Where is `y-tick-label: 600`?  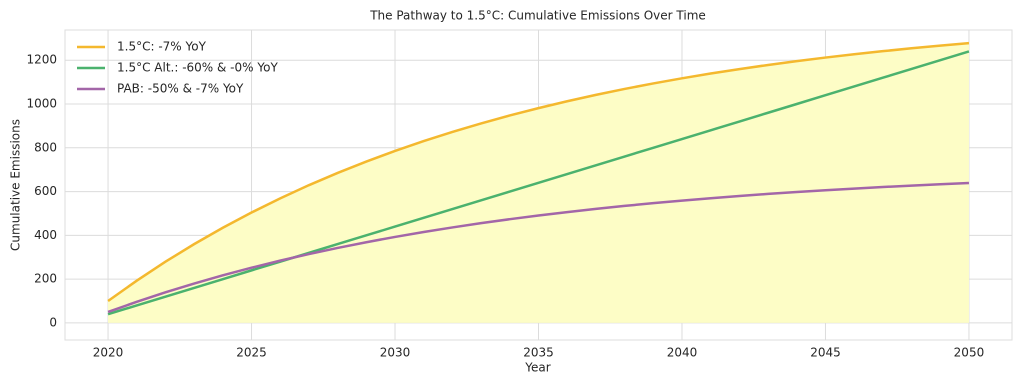 y-tick-label: 600 is located at coordinates (45, 191).